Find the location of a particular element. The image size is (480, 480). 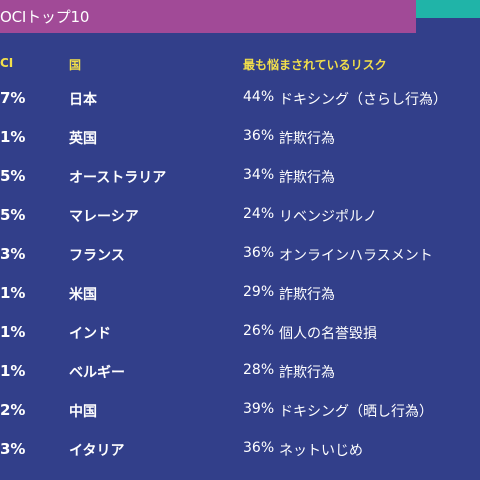

row-country: マレーシア is located at coordinates (104, 217).